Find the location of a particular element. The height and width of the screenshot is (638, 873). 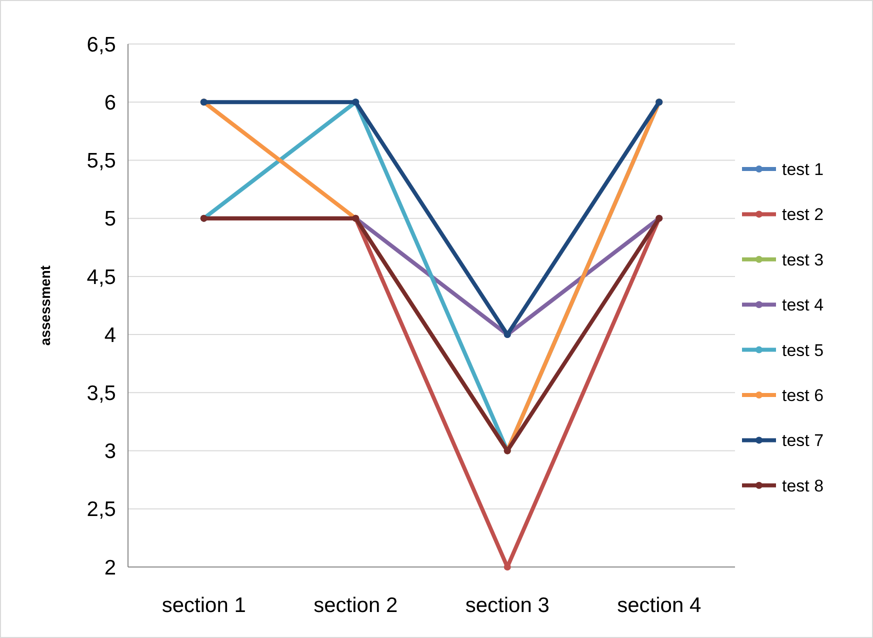

y-tick-label: 3 is located at coordinates (110, 452).